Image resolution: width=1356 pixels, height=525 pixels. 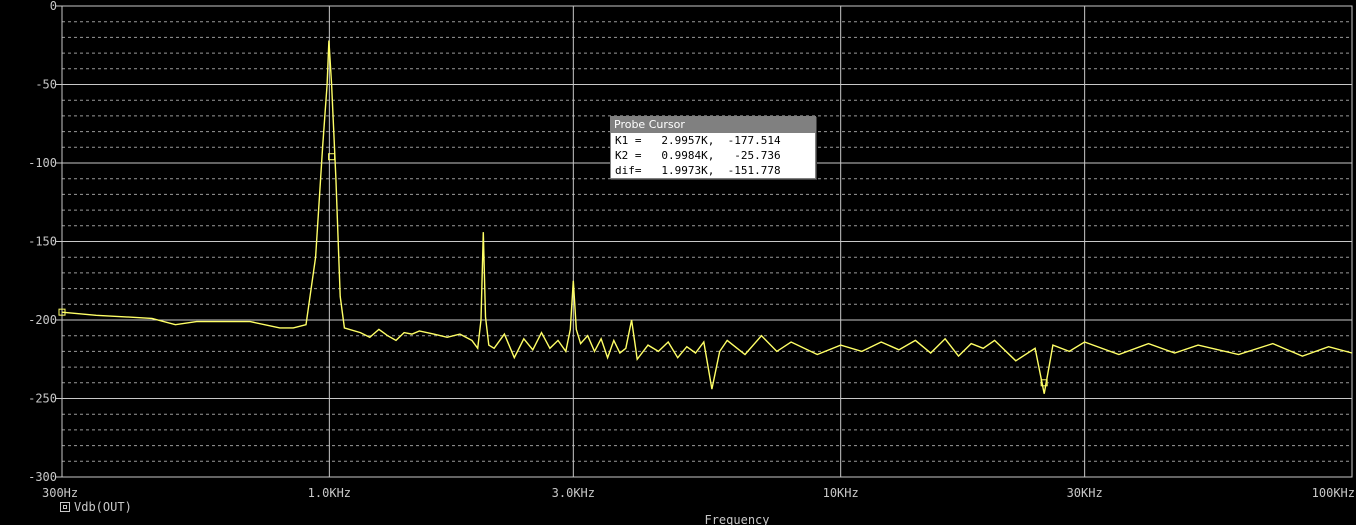 What do you see at coordinates (713, 125) in the screenshot?
I see `probe-cursor-title: Probe Cursor` at bounding box center [713, 125].